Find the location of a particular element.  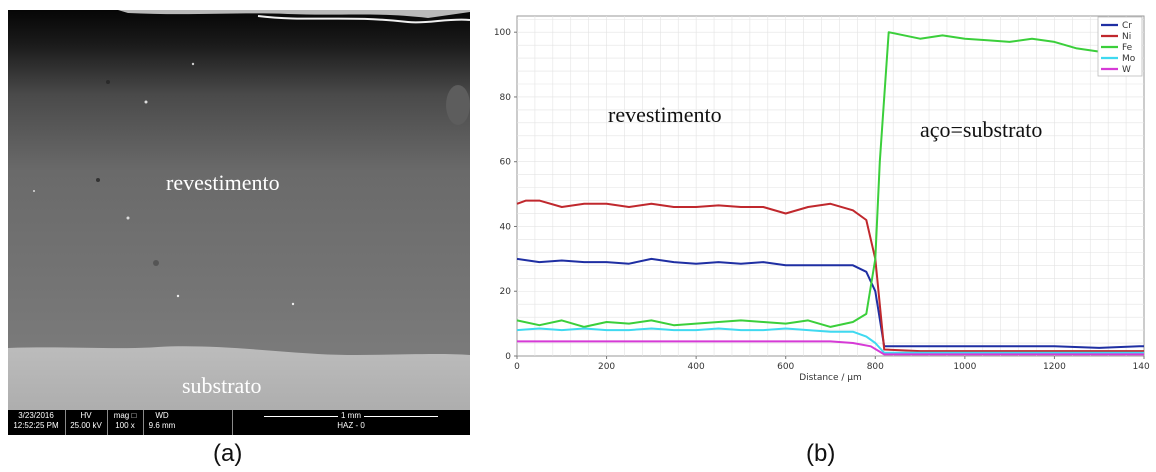

x-tick-label: 1200 is located at coordinates (1054, 367).